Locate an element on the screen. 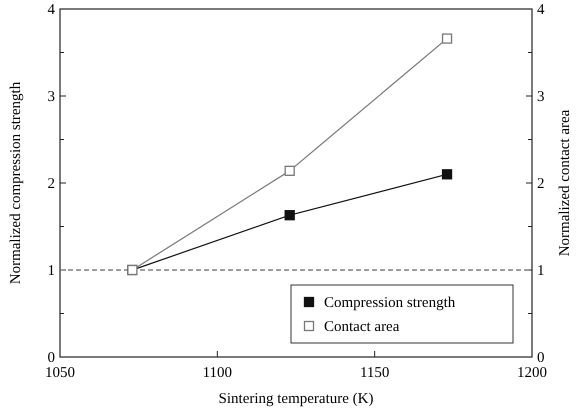  x-tick-label: 1200 is located at coordinates (532, 373).